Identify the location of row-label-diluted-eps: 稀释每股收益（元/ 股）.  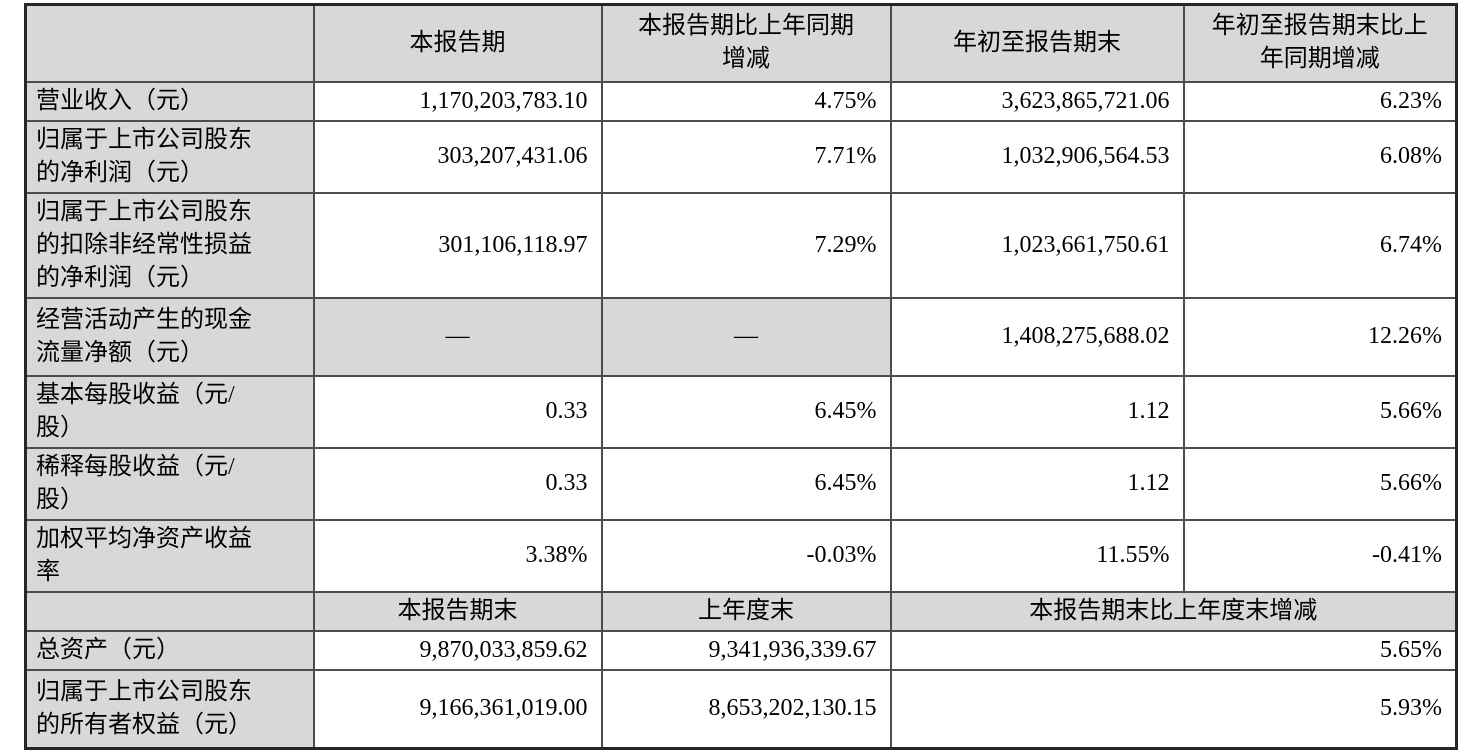
(169, 483).